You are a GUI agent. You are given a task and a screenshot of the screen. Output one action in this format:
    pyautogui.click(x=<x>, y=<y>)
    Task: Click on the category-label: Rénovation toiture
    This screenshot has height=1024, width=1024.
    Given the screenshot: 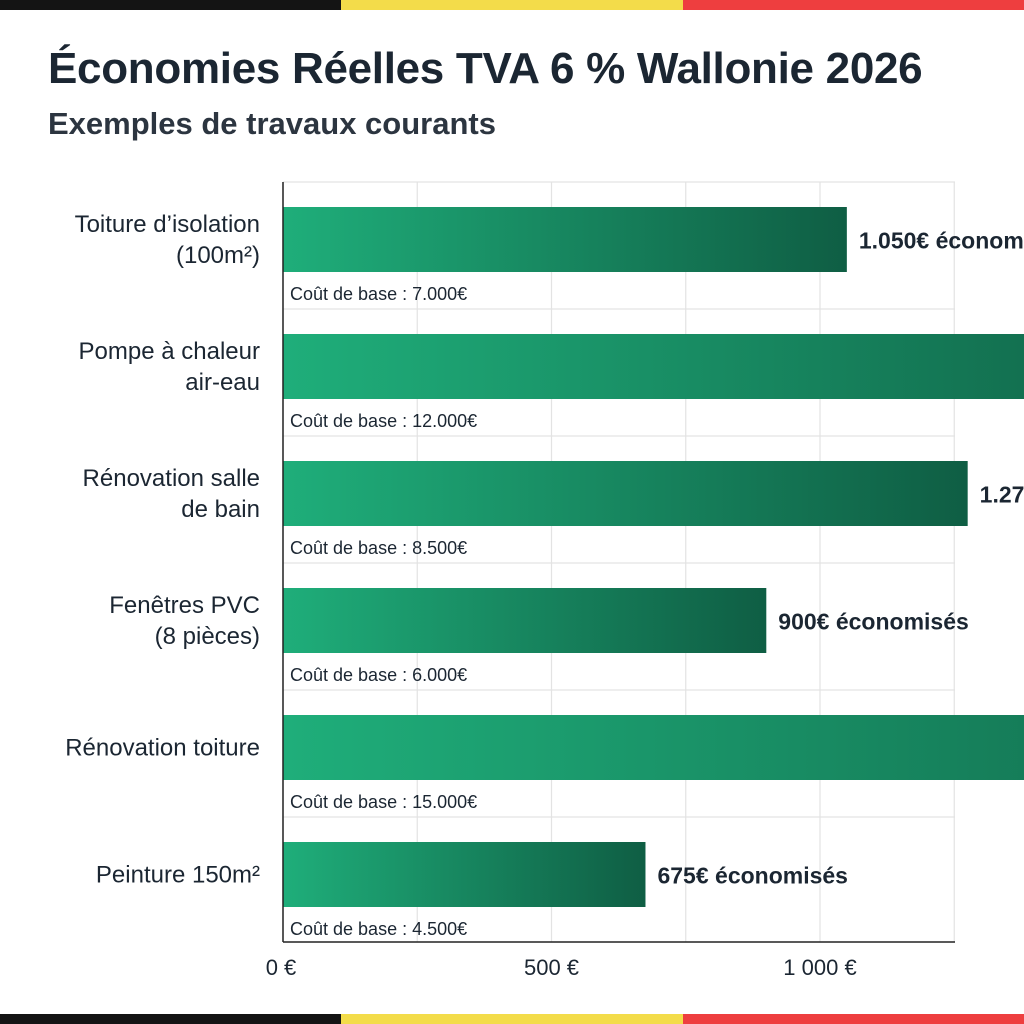 What is the action you would take?
    pyautogui.click(x=162, y=748)
    